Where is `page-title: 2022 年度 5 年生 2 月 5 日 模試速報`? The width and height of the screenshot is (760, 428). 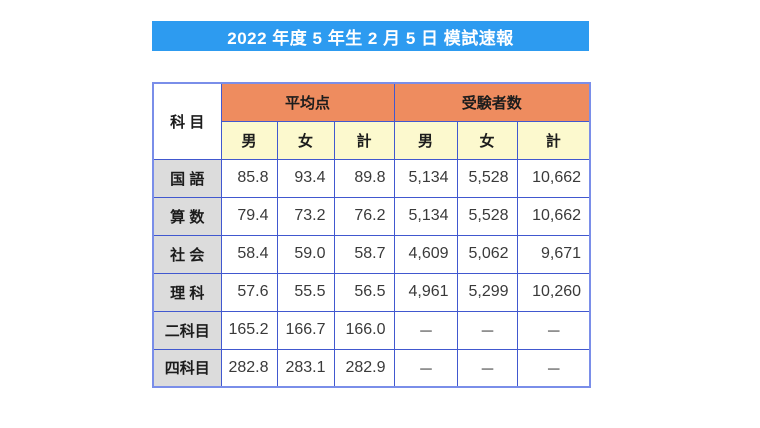 page-title: 2022 年度 5 年生 2 月 5 日 模試速報 is located at coordinates (370, 38).